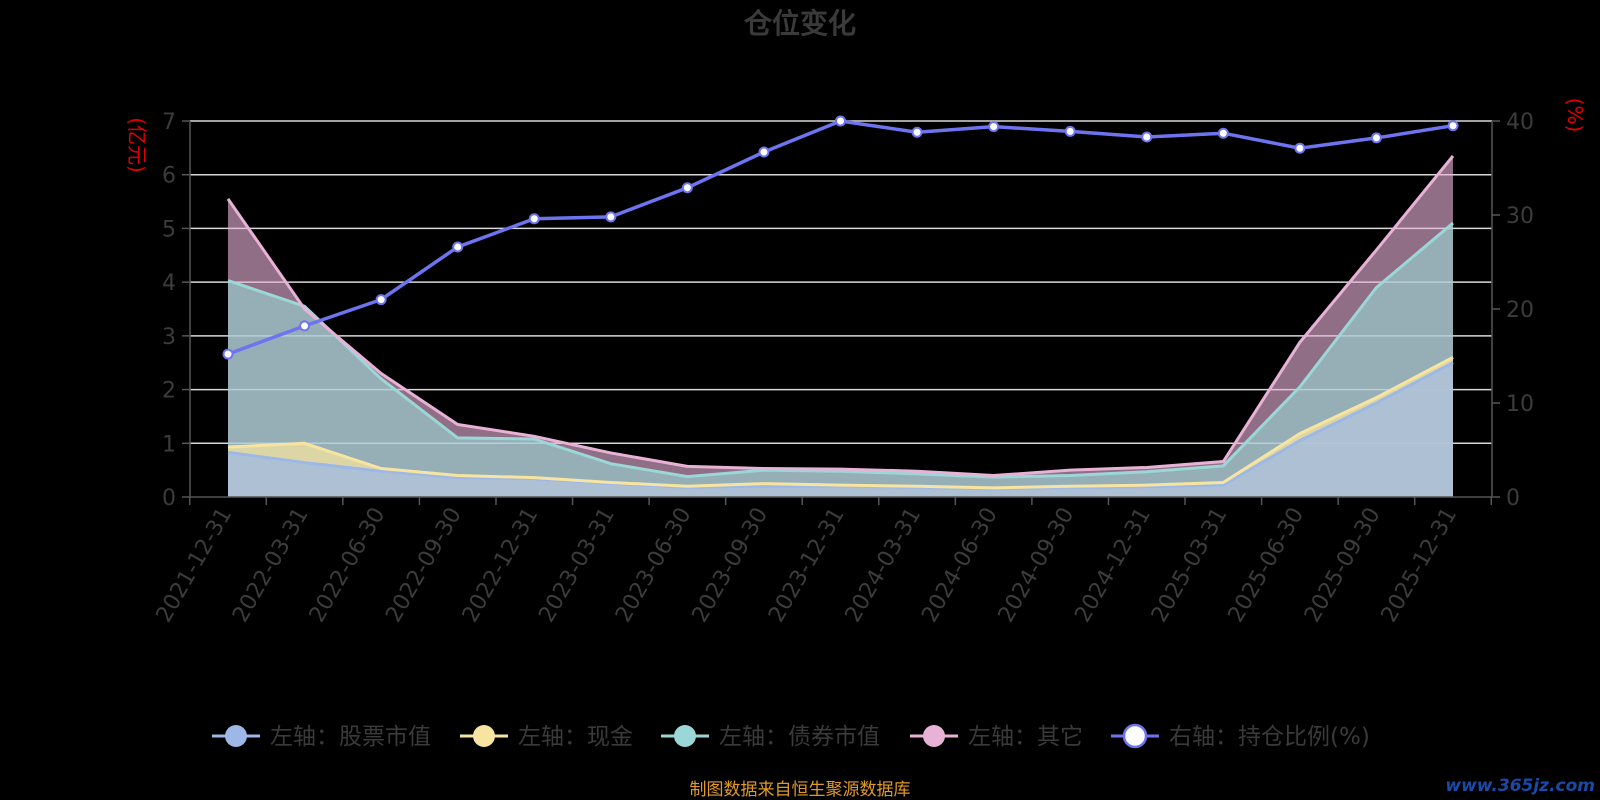 The width and height of the screenshot is (1600, 800). Describe the element at coordinates (169, 283) in the screenshot. I see `left-tick-label: 4` at that location.